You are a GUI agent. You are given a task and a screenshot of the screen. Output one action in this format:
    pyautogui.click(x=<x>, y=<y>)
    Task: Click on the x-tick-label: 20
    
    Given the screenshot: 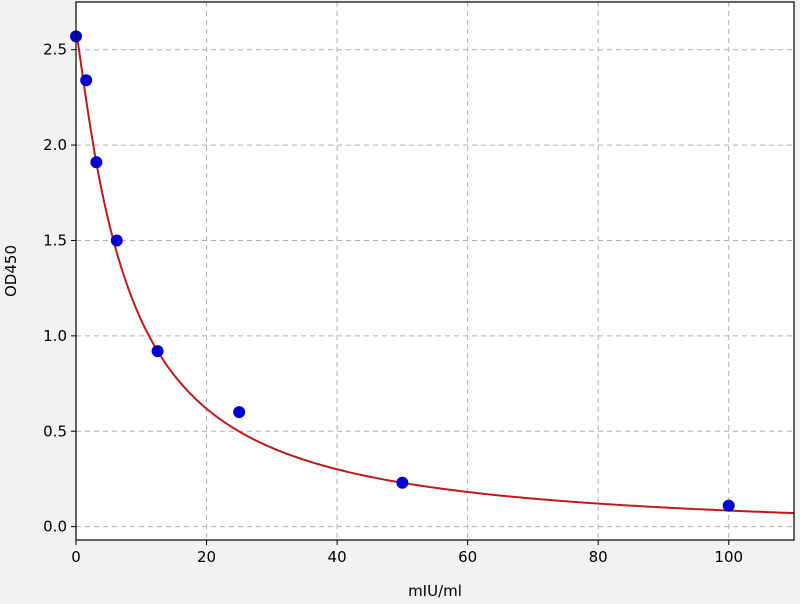 What is the action you would take?
    pyautogui.click(x=206, y=557)
    